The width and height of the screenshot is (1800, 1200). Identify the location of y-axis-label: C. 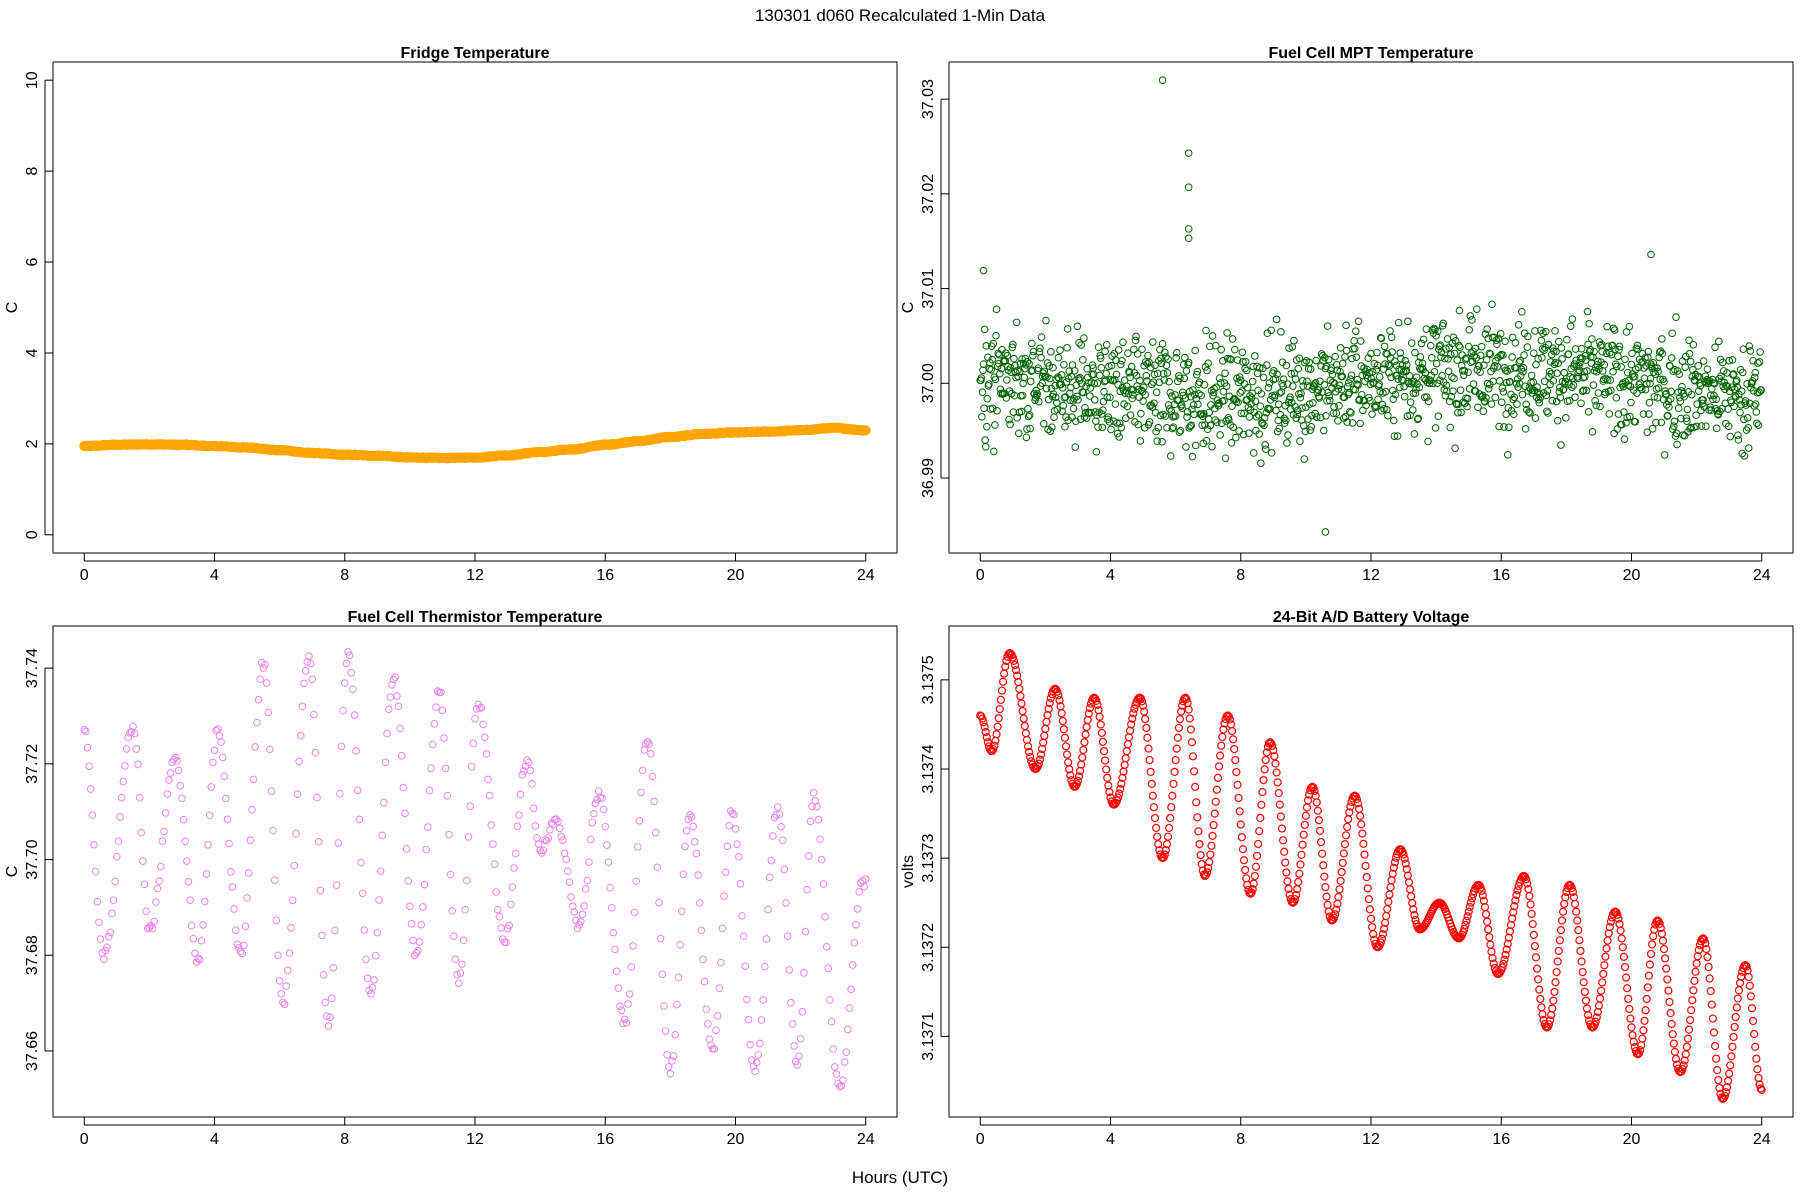
(12, 308).